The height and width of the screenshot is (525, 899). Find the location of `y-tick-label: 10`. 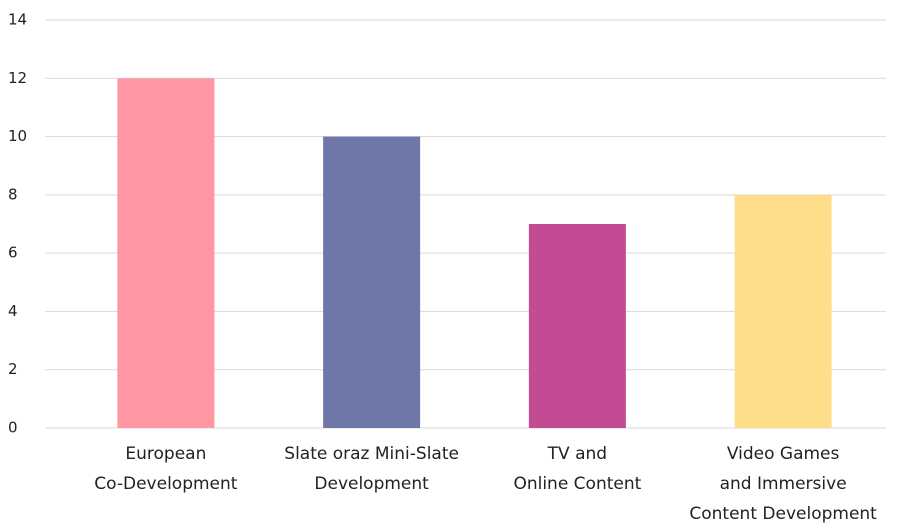

y-tick-label: 10 is located at coordinates (17, 136).